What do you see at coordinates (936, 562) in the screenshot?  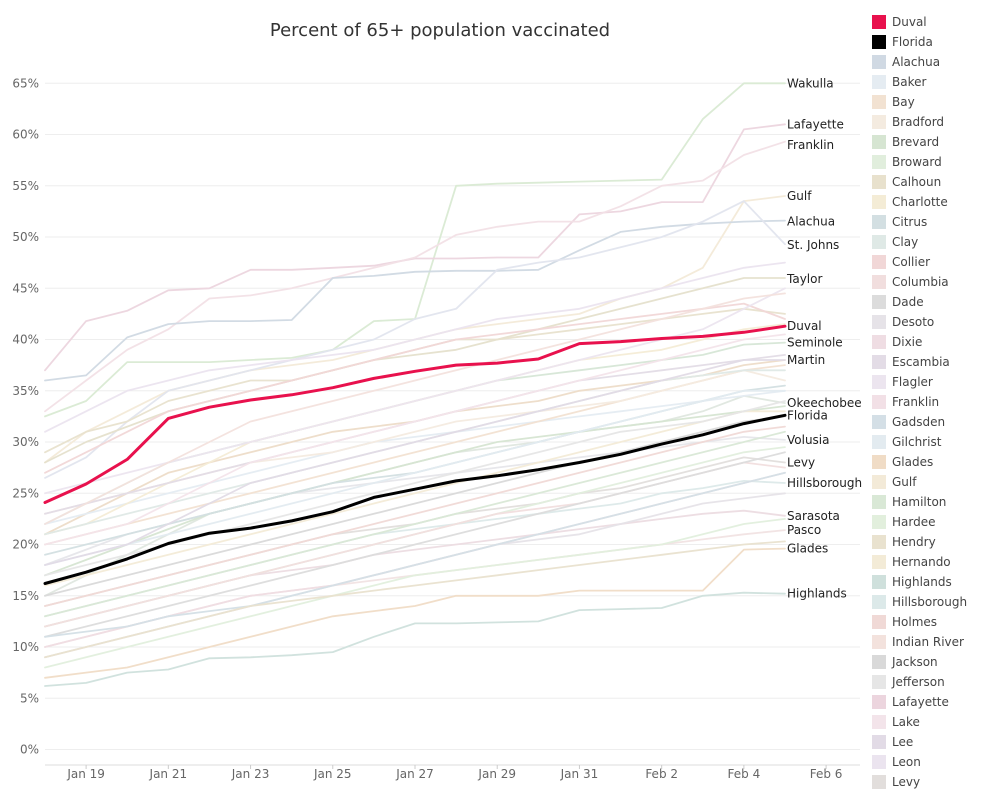 I see `legend-item: Hernando` at bounding box center [936, 562].